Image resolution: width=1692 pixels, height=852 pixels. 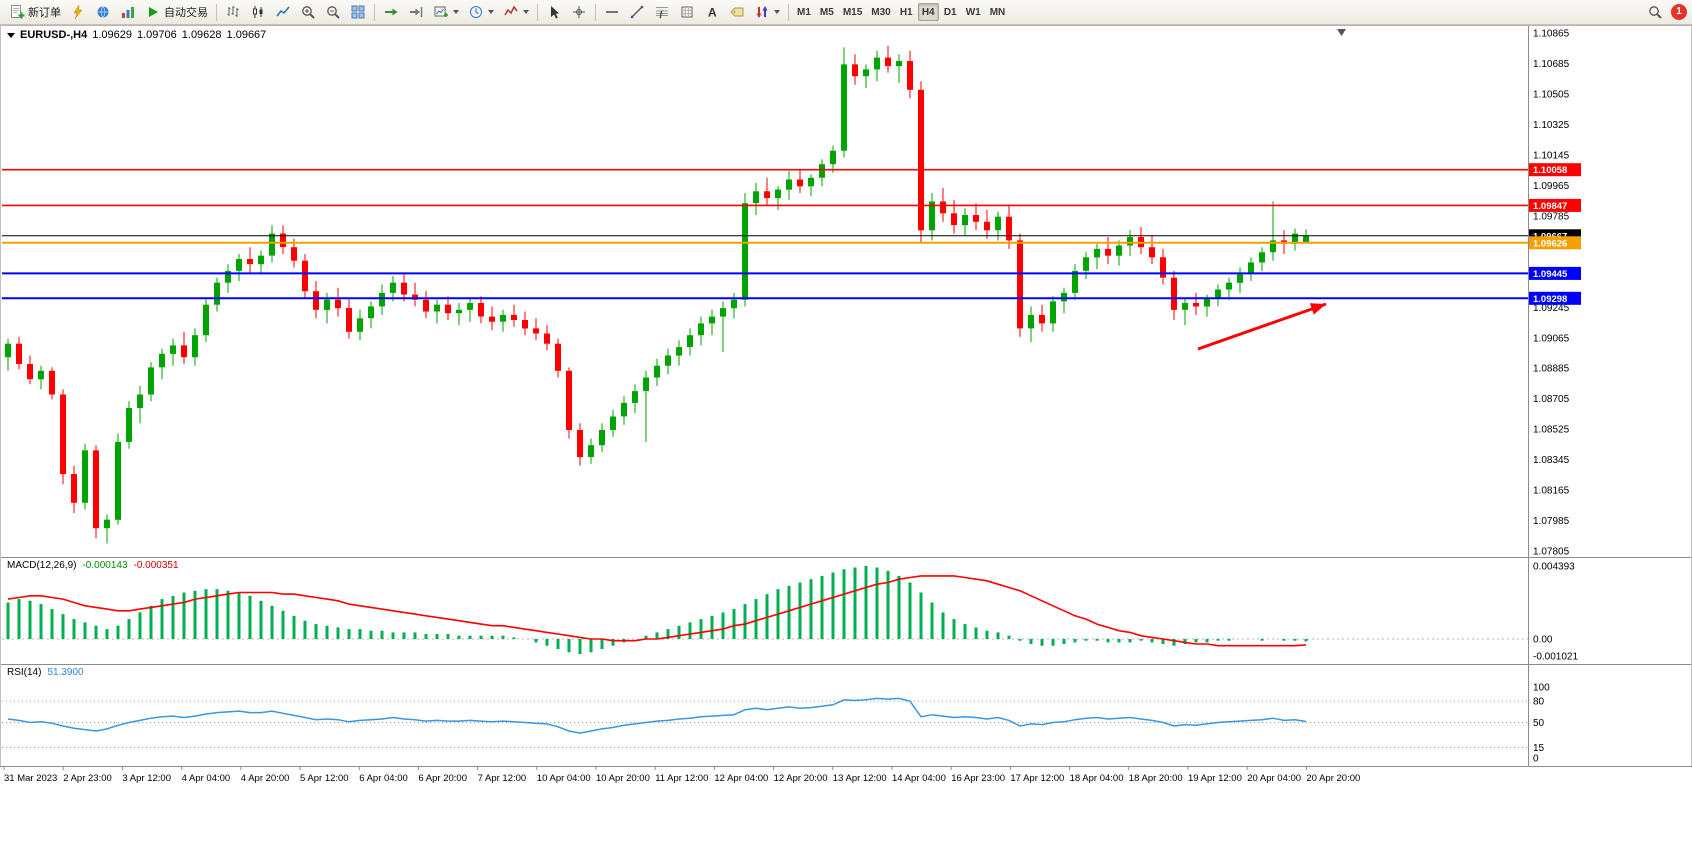 I want to click on svg-text: 1.10865, so click(x=1551, y=34).